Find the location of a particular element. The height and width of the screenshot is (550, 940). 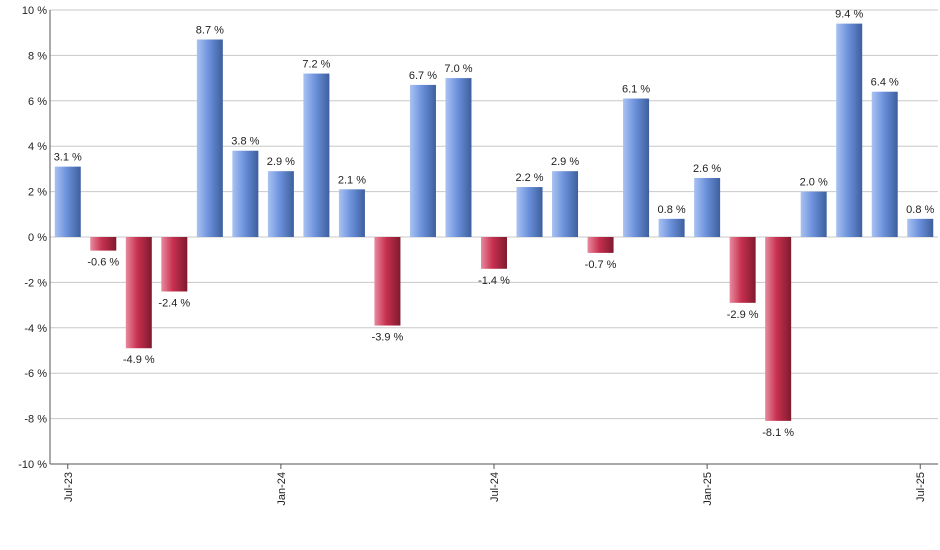

data-label: 6.7 % is located at coordinates (423, 76).